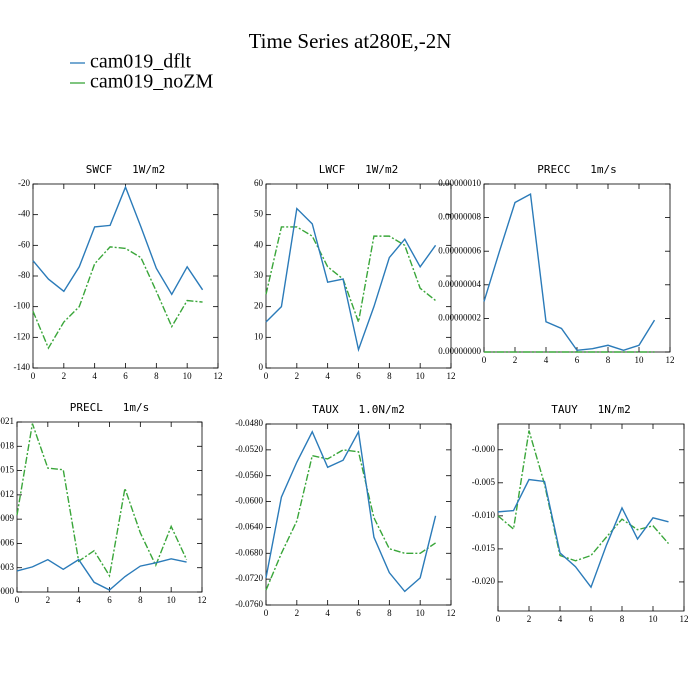 The width and height of the screenshot is (700, 700). I want to click on y-tick-label: -0.015, so click(484, 548).